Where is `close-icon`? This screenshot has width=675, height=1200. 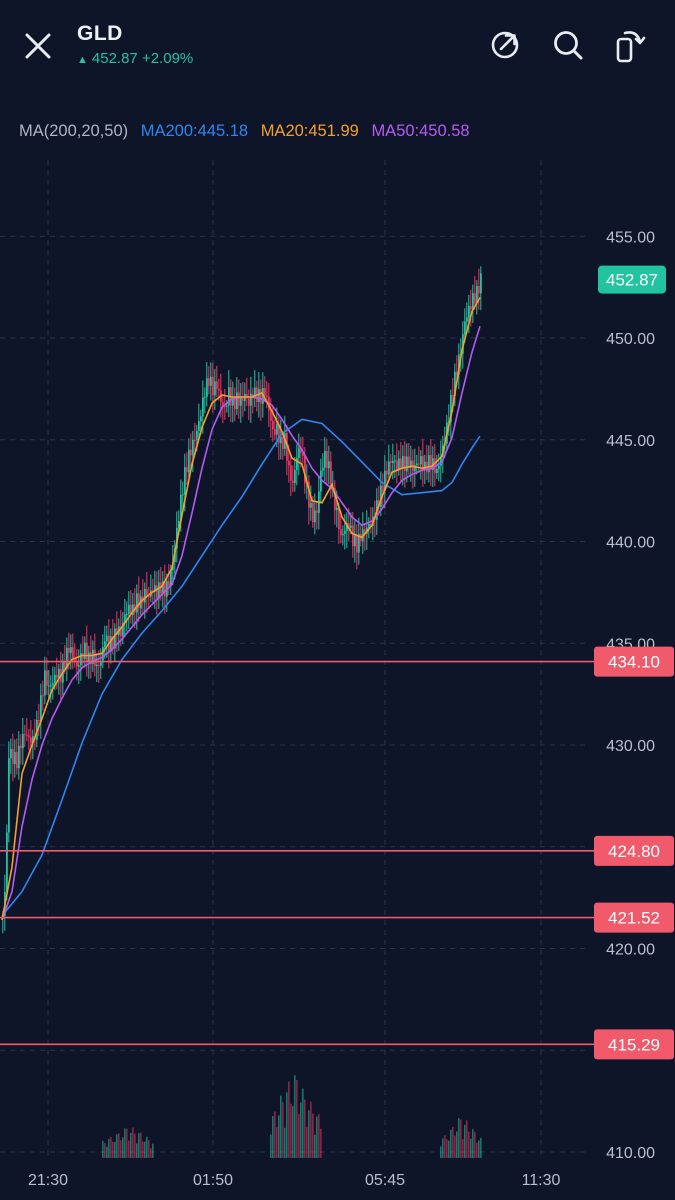 close-icon is located at coordinates (38, 46).